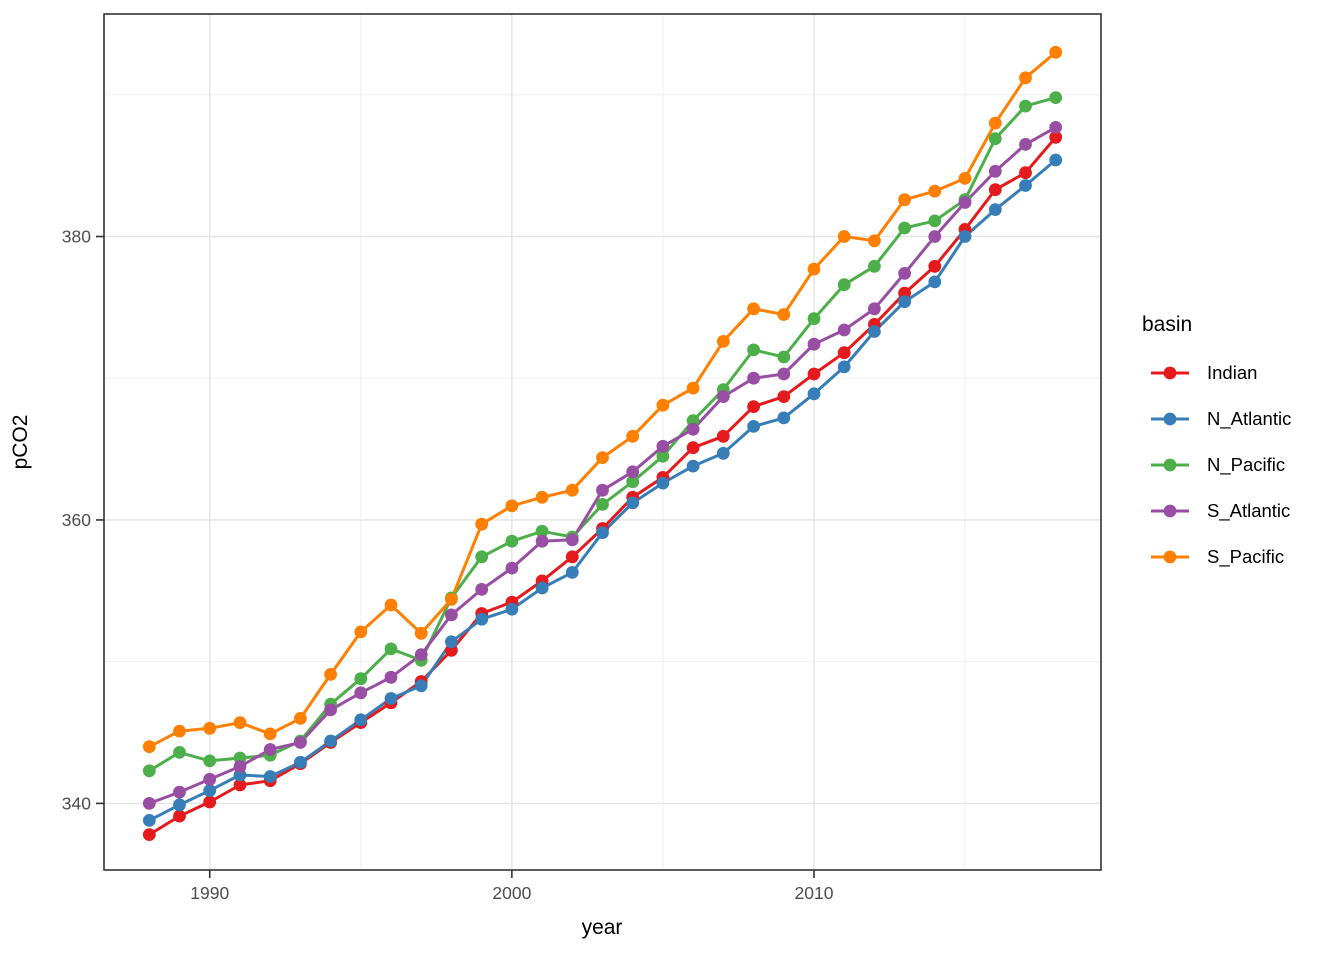  What do you see at coordinates (995, 139) in the screenshot?
I see `data-point-N_Pacific-2016` at bounding box center [995, 139].